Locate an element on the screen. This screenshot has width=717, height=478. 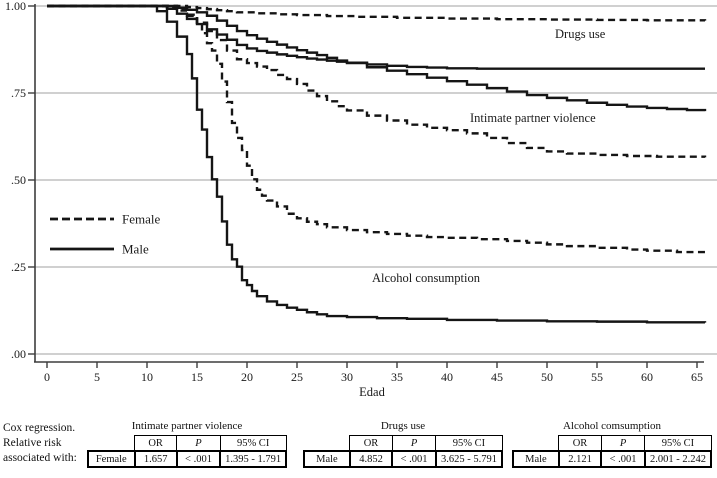
y-tick-label: .25 is located at coordinates (18, 267).